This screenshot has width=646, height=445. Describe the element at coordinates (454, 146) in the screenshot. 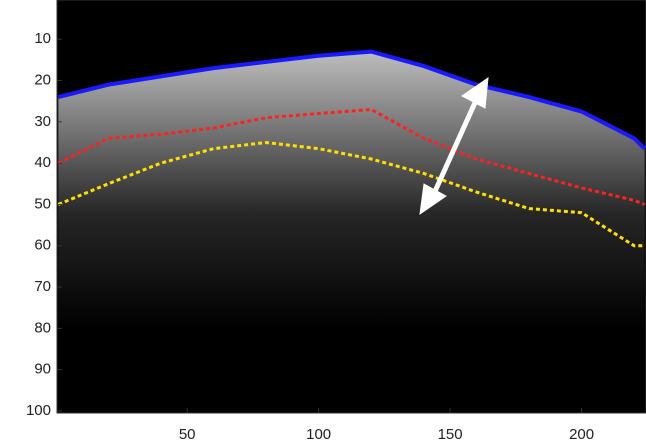

I see `double-arrow` at that location.